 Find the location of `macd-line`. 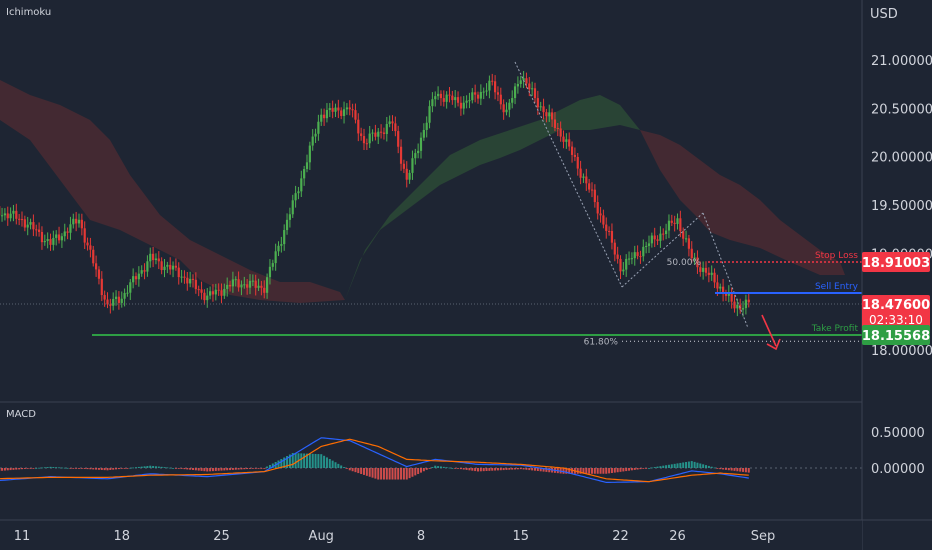

macd-line is located at coordinates (374, 460).